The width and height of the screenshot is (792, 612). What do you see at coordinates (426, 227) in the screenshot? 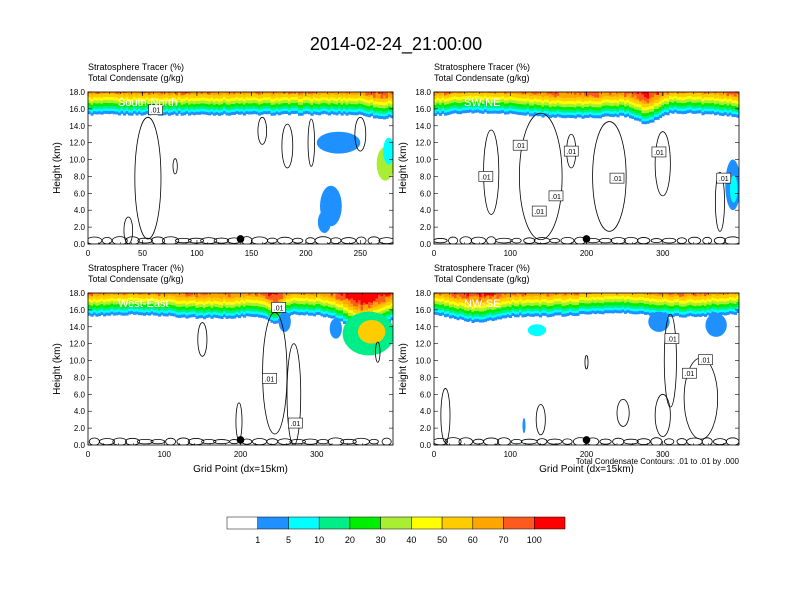
I see `y-tick-label: 2.0` at bounding box center [426, 227].